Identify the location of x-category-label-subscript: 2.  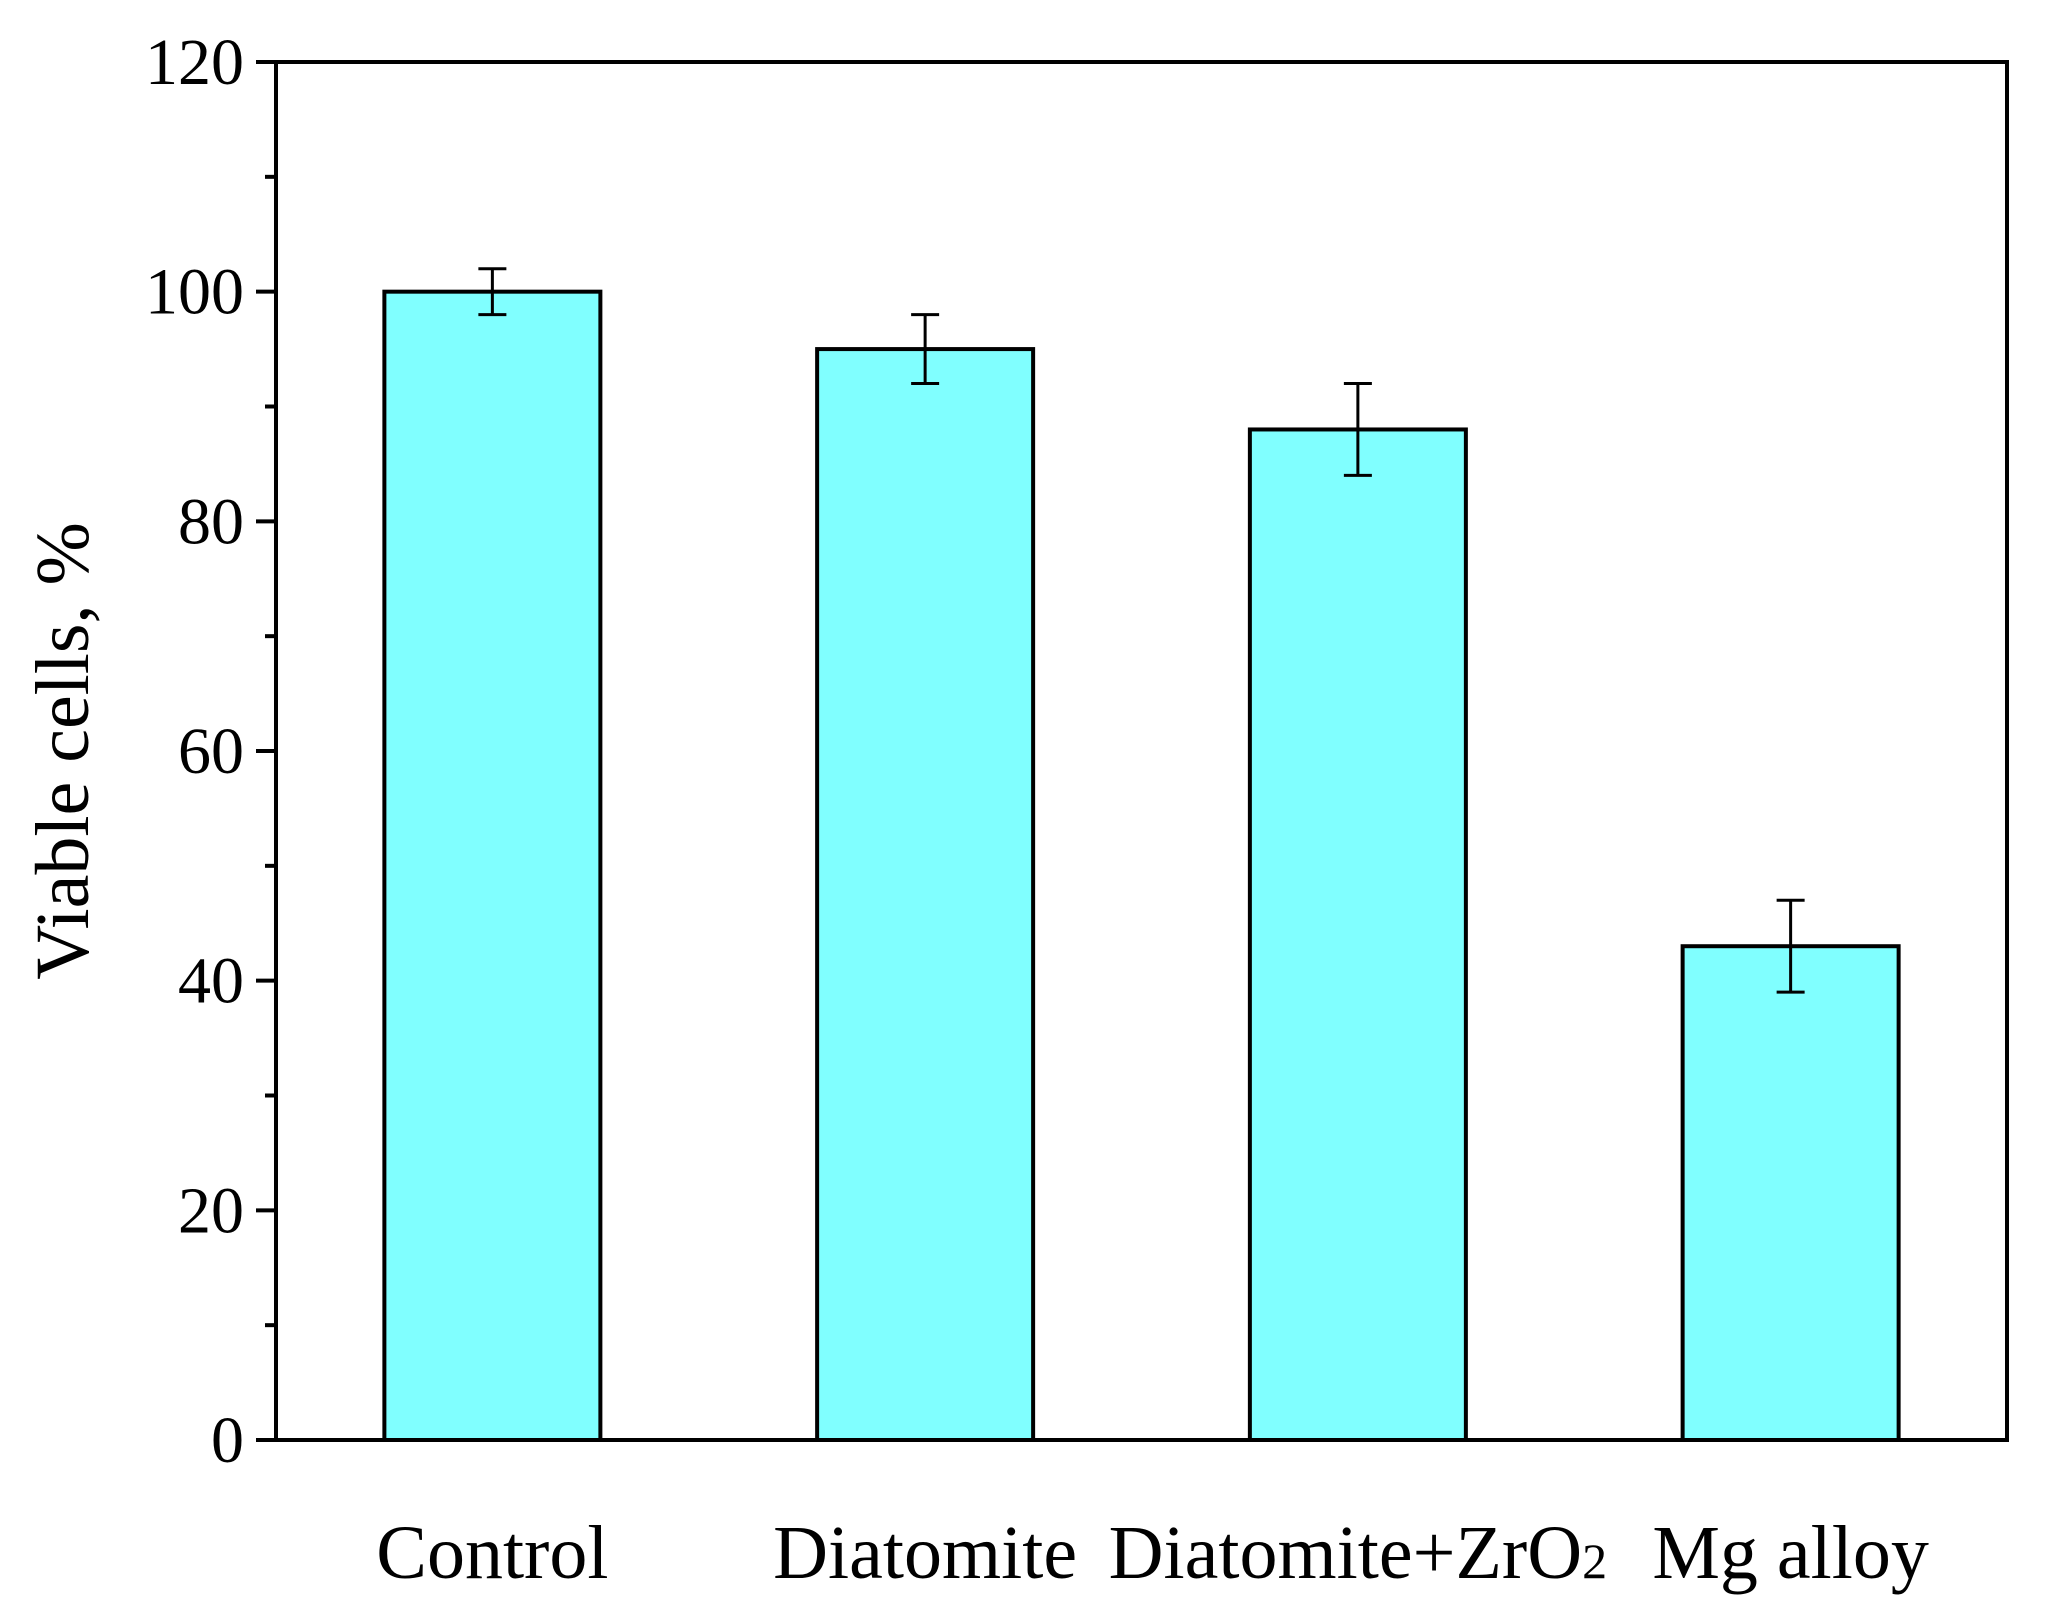
(1594, 1561).